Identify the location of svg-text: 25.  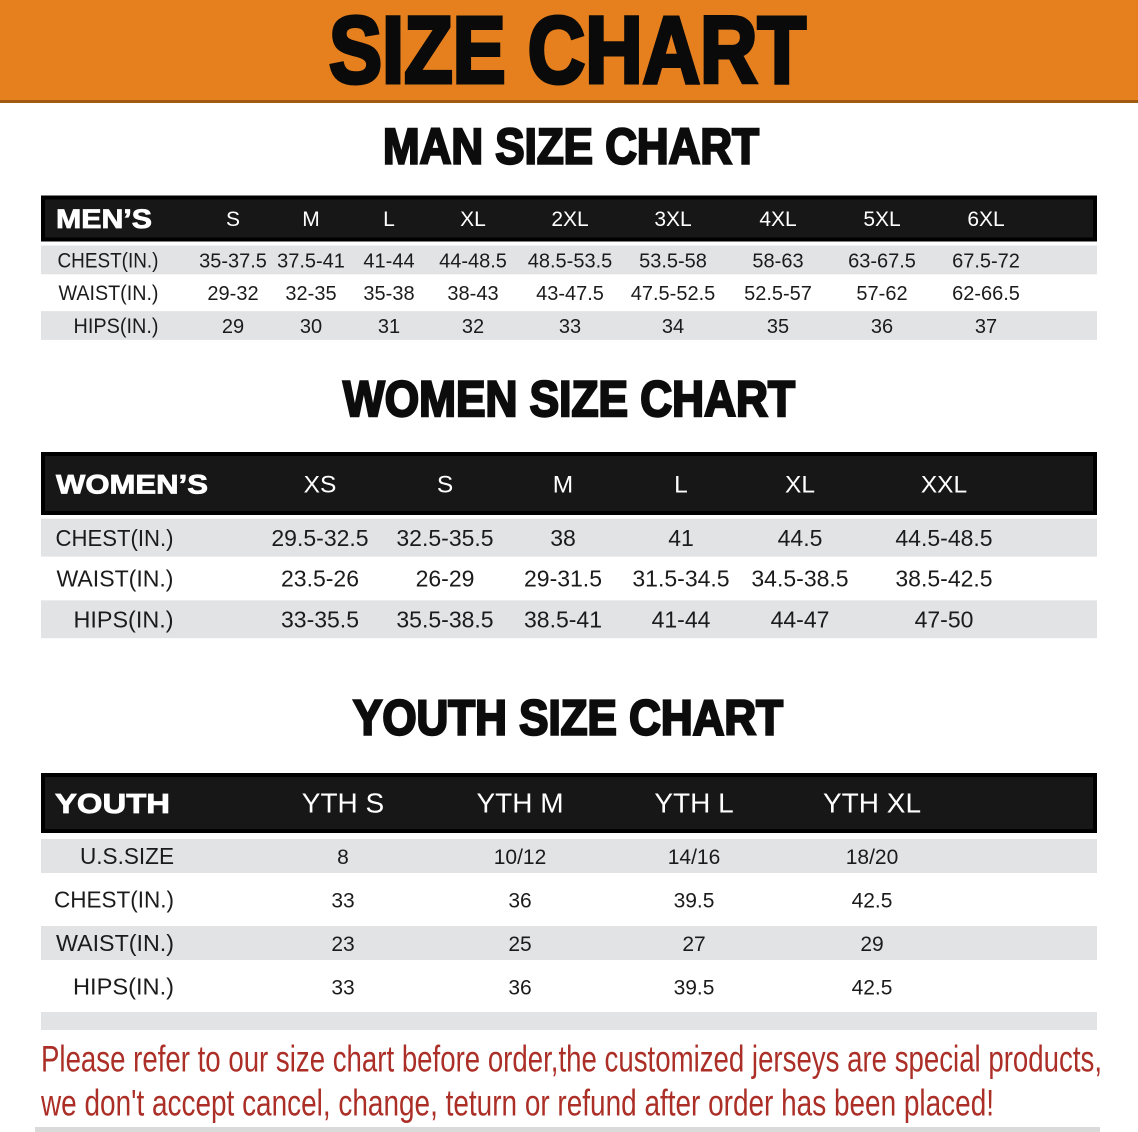
(519, 944).